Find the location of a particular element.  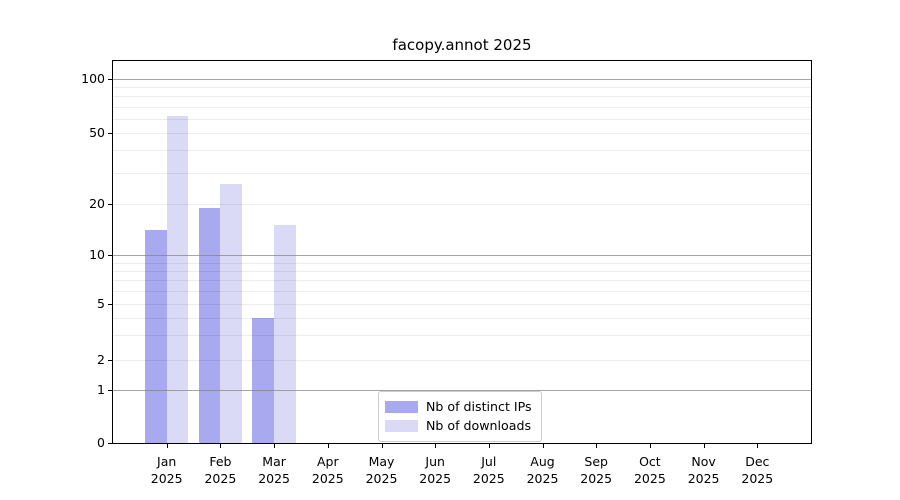

y-tick-label-50: 50 is located at coordinates (97, 132).